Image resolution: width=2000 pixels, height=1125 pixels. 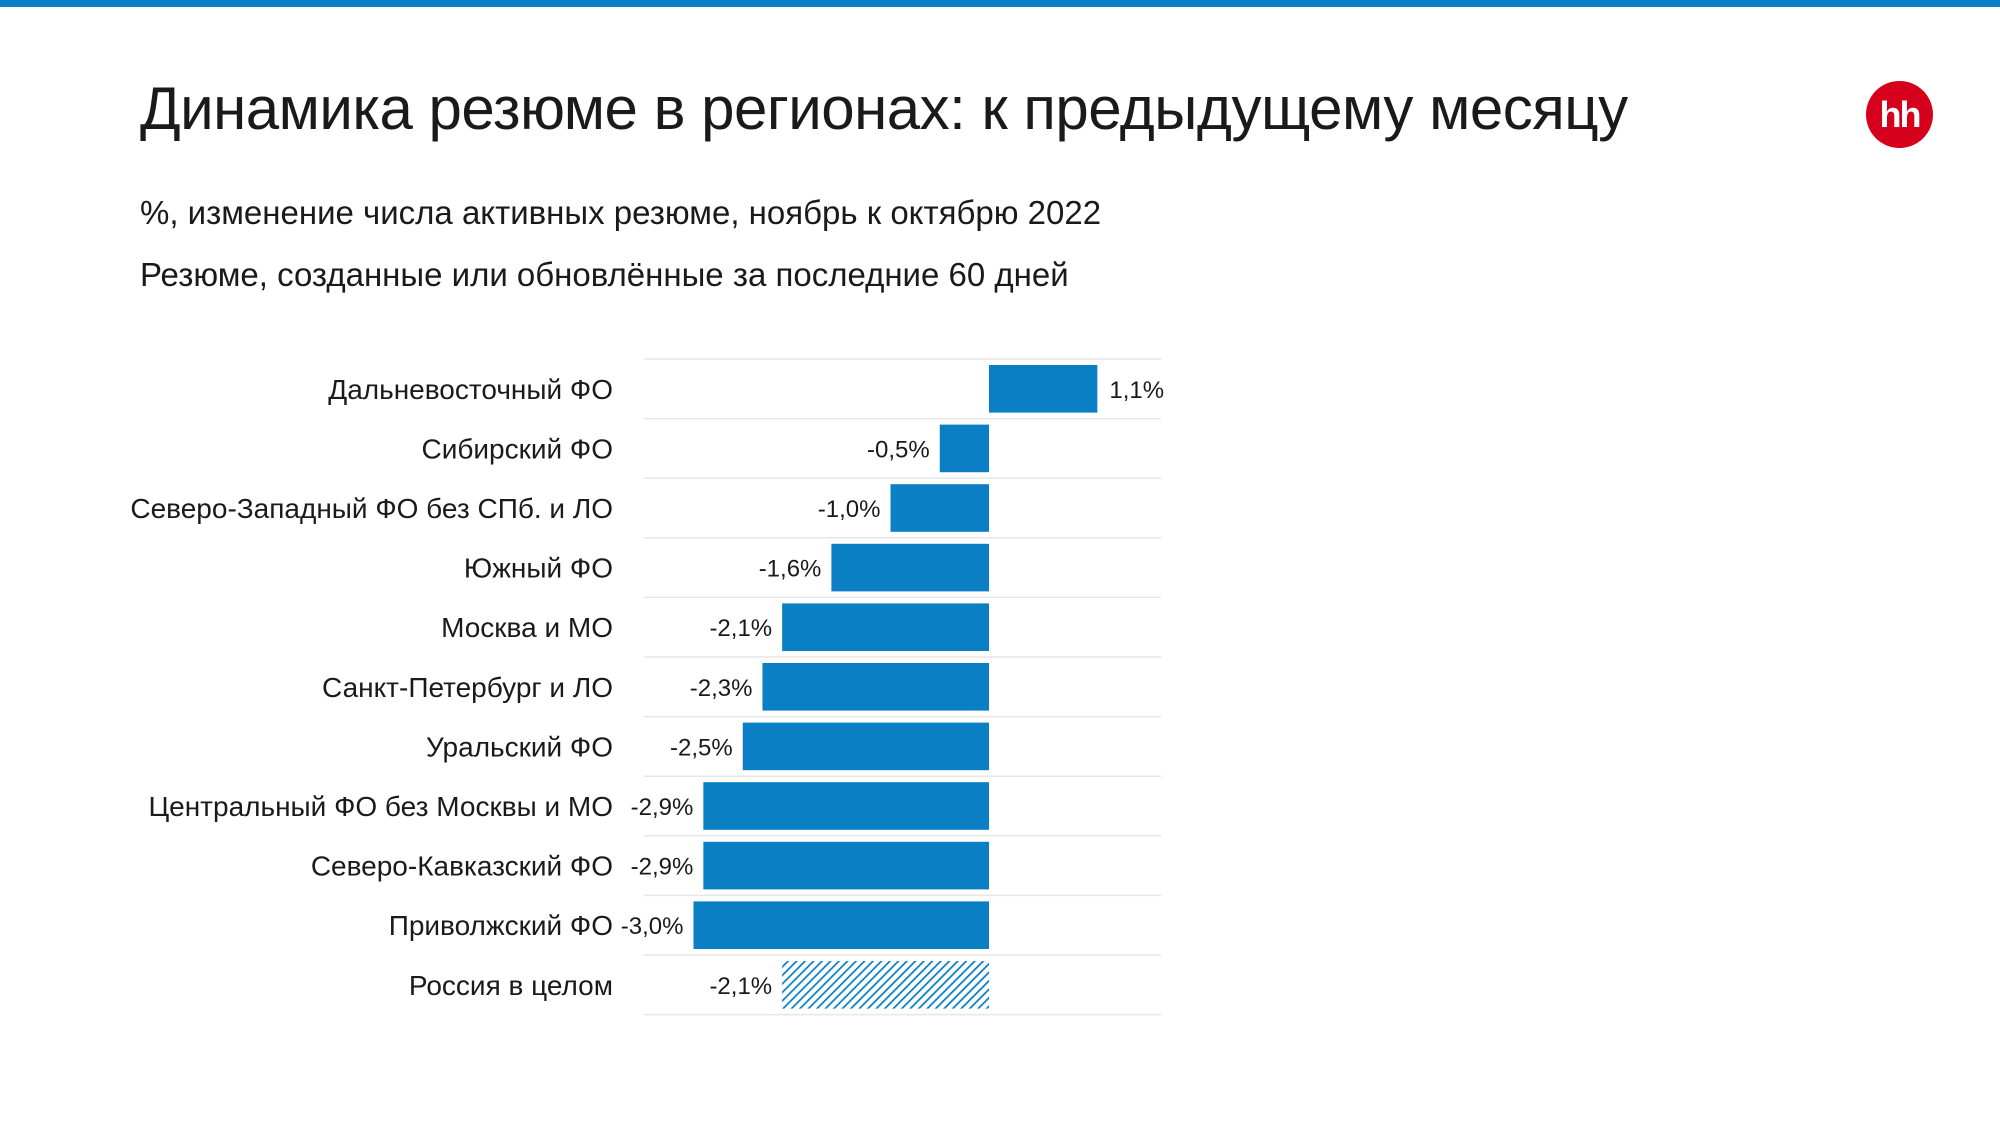 I want to click on data-label: -3,0%, so click(x=652, y=926).